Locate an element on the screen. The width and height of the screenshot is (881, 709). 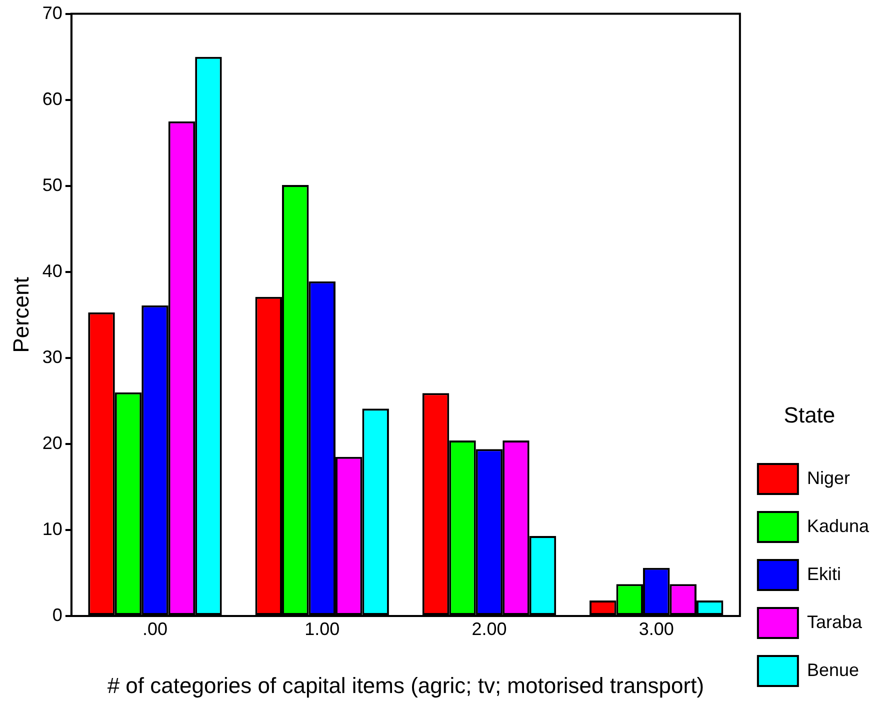
y-tick-label: 70 is located at coordinates (52, 12).